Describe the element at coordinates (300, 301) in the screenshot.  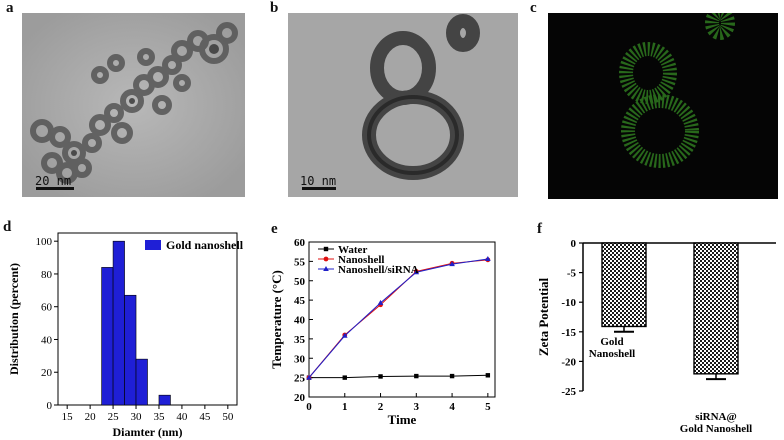
I see `y-tick-label-e: 45` at that location.